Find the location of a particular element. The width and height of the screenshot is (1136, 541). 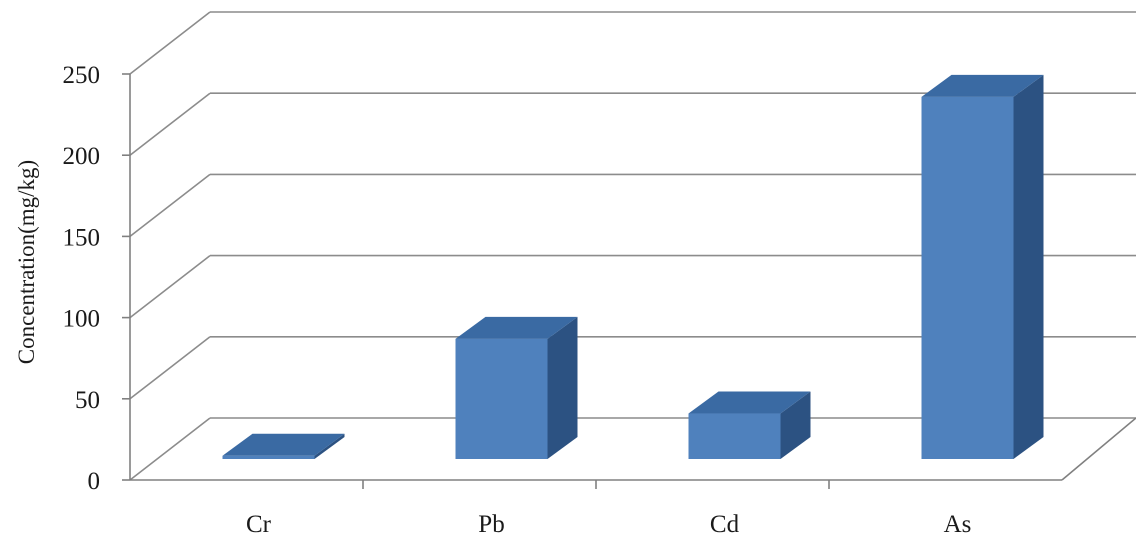

y-axis-label: Concentration(mg/kg) is located at coordinates (26, 262).